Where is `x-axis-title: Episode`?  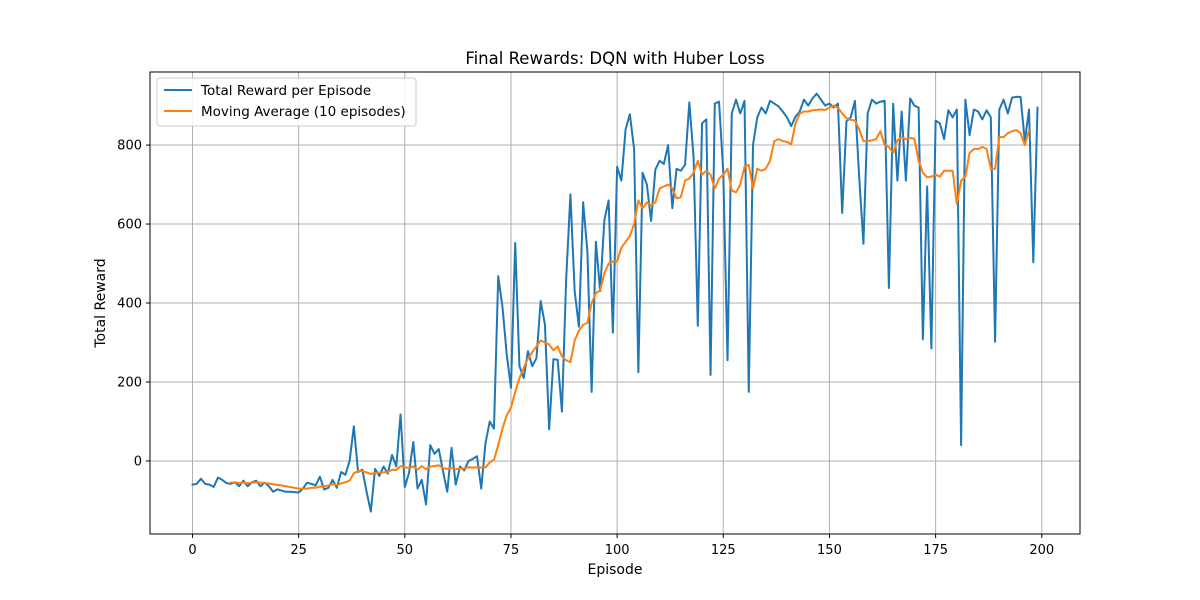
x-axis-title: Episode is located at coordinates (615, 570).